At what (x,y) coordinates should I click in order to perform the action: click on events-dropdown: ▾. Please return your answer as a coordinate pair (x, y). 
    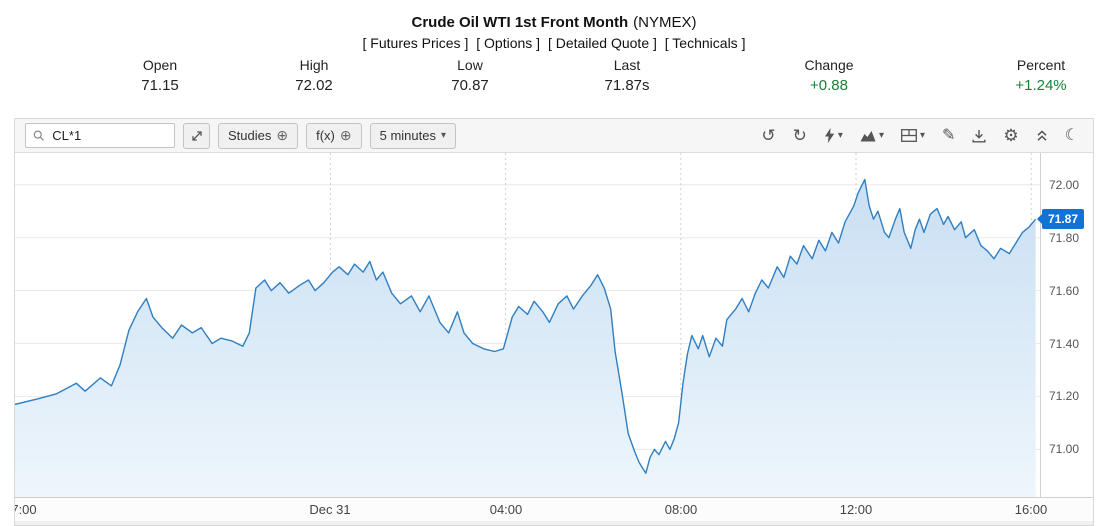
    Looking at the image, I should click on (833, 135).